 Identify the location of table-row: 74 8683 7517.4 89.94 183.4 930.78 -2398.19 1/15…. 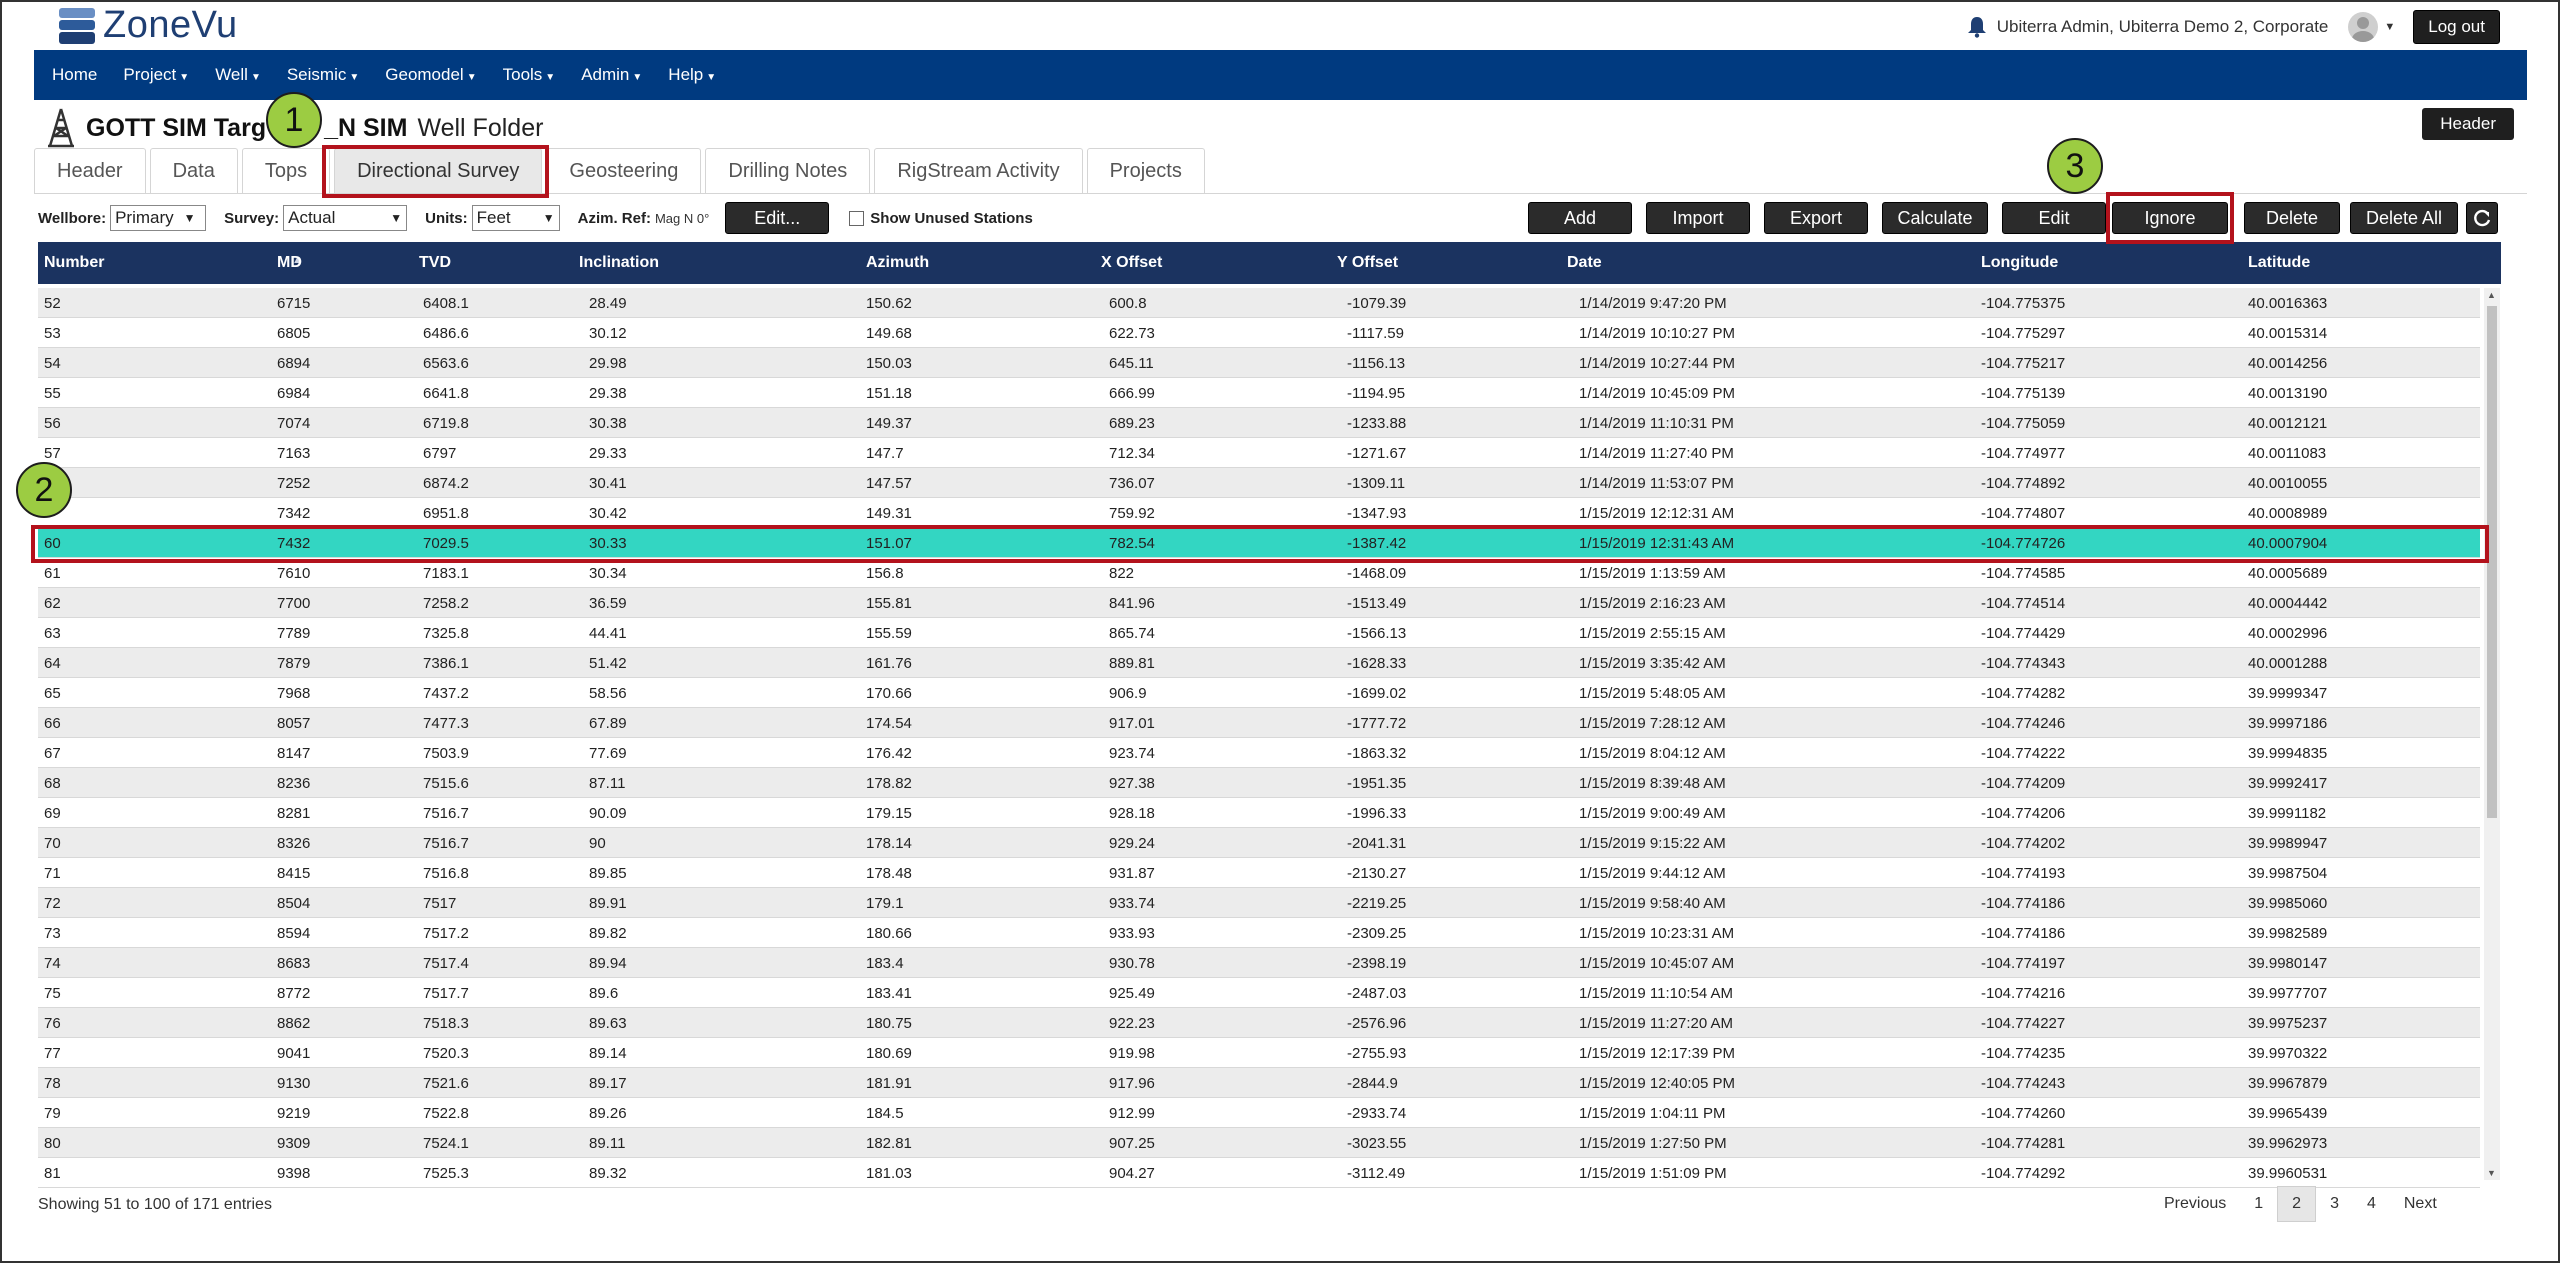
(1259, 963).